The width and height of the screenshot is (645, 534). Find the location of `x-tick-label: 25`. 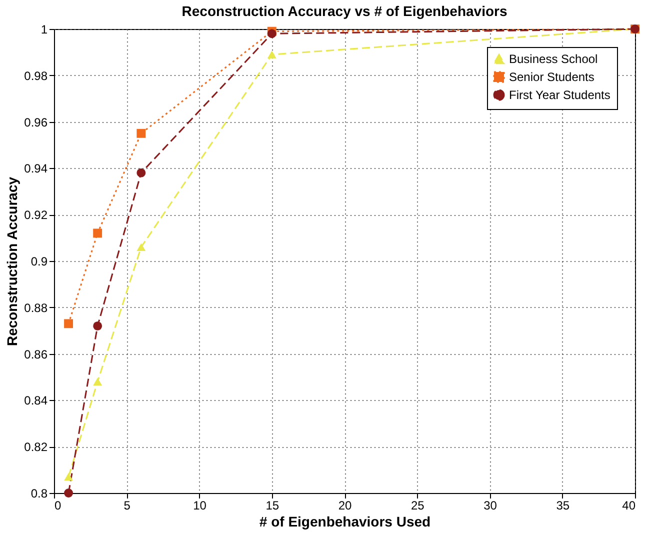

x-tick-label: 25 is located at coordinates (417, 505).